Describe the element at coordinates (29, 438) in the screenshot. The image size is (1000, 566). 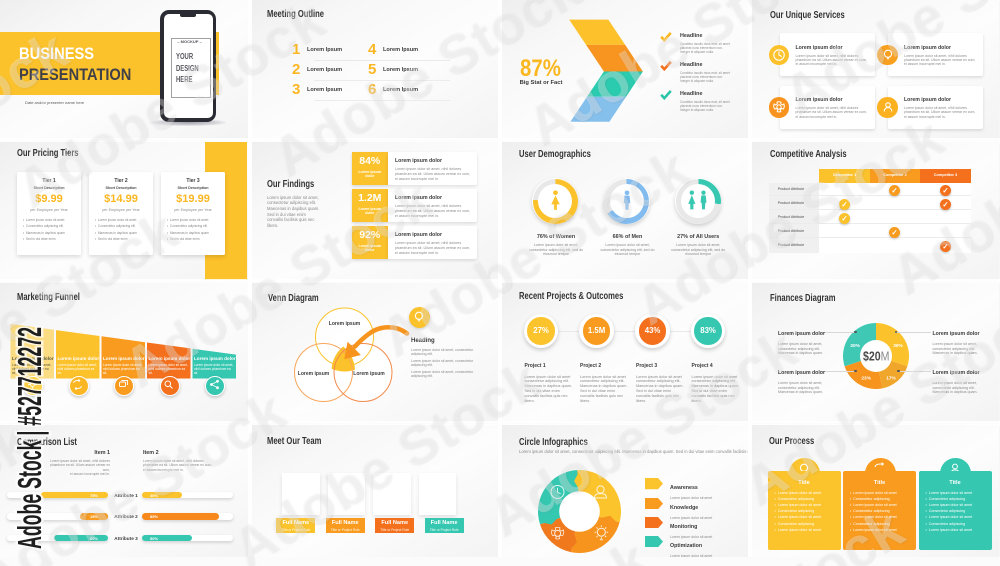
I see `svg-text: Adobe Stock | #527712272` at that location.